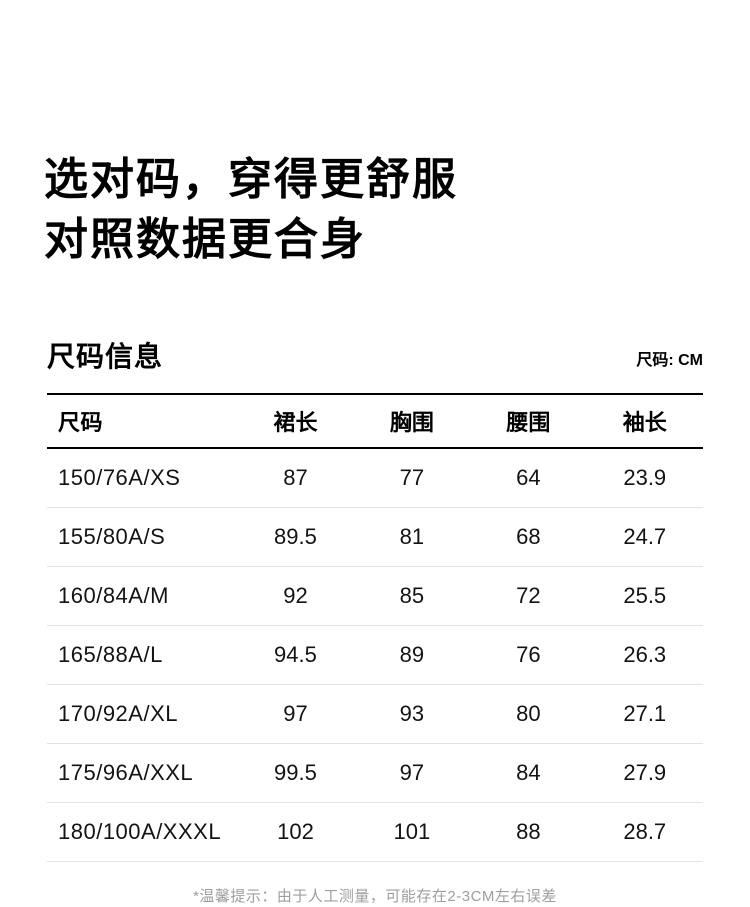  Describe the element at coordinates (81, 422) in the screenshot. I see `column-header-size: 尺码` at that location.